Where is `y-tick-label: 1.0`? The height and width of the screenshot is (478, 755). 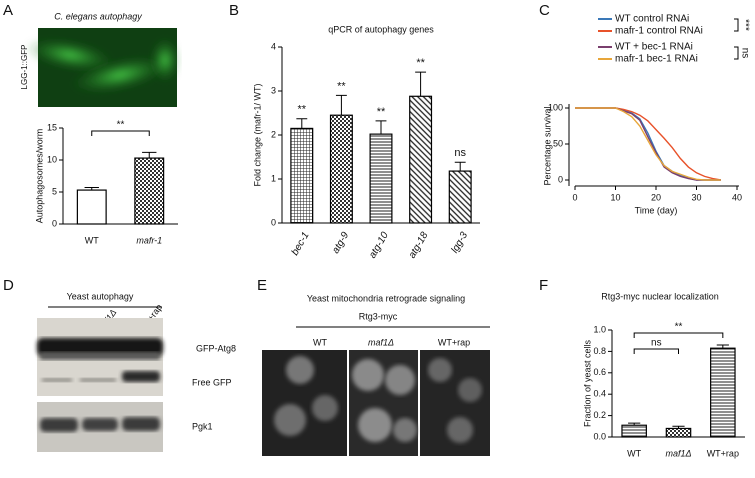
y-tick-label: 1.0 is located at coordinates (599, 329).